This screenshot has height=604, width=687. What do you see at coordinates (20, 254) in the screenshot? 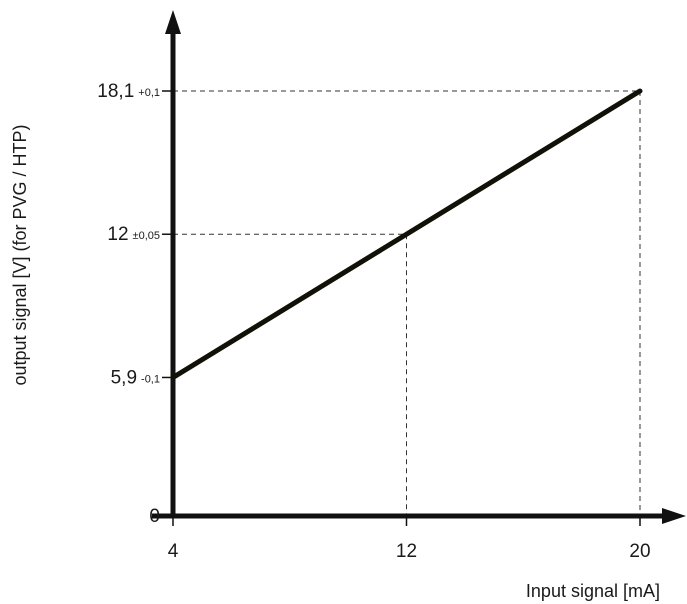
I see `y-axis-title: output signal [V] (for PVG / HTP)` at bounding box center [20, 254].